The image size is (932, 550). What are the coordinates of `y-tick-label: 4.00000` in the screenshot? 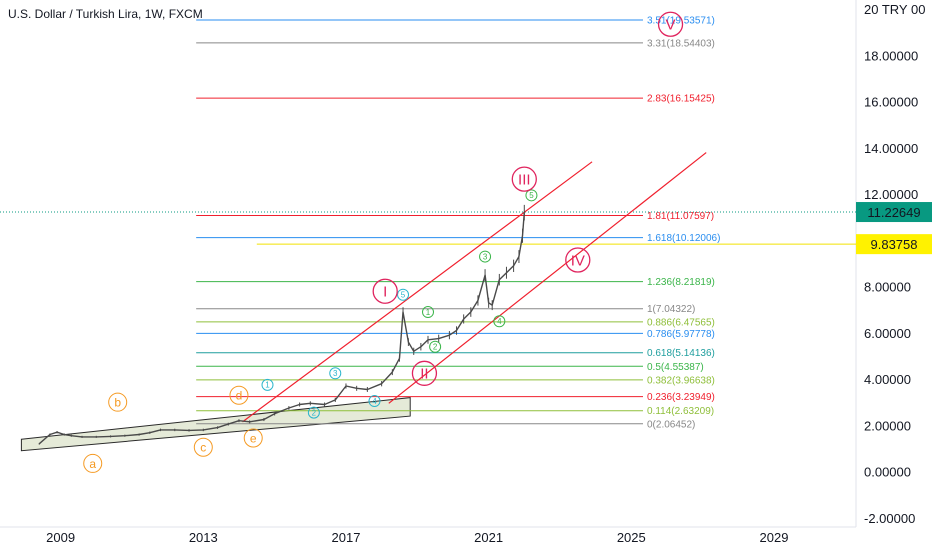 It's located at (887, 379).